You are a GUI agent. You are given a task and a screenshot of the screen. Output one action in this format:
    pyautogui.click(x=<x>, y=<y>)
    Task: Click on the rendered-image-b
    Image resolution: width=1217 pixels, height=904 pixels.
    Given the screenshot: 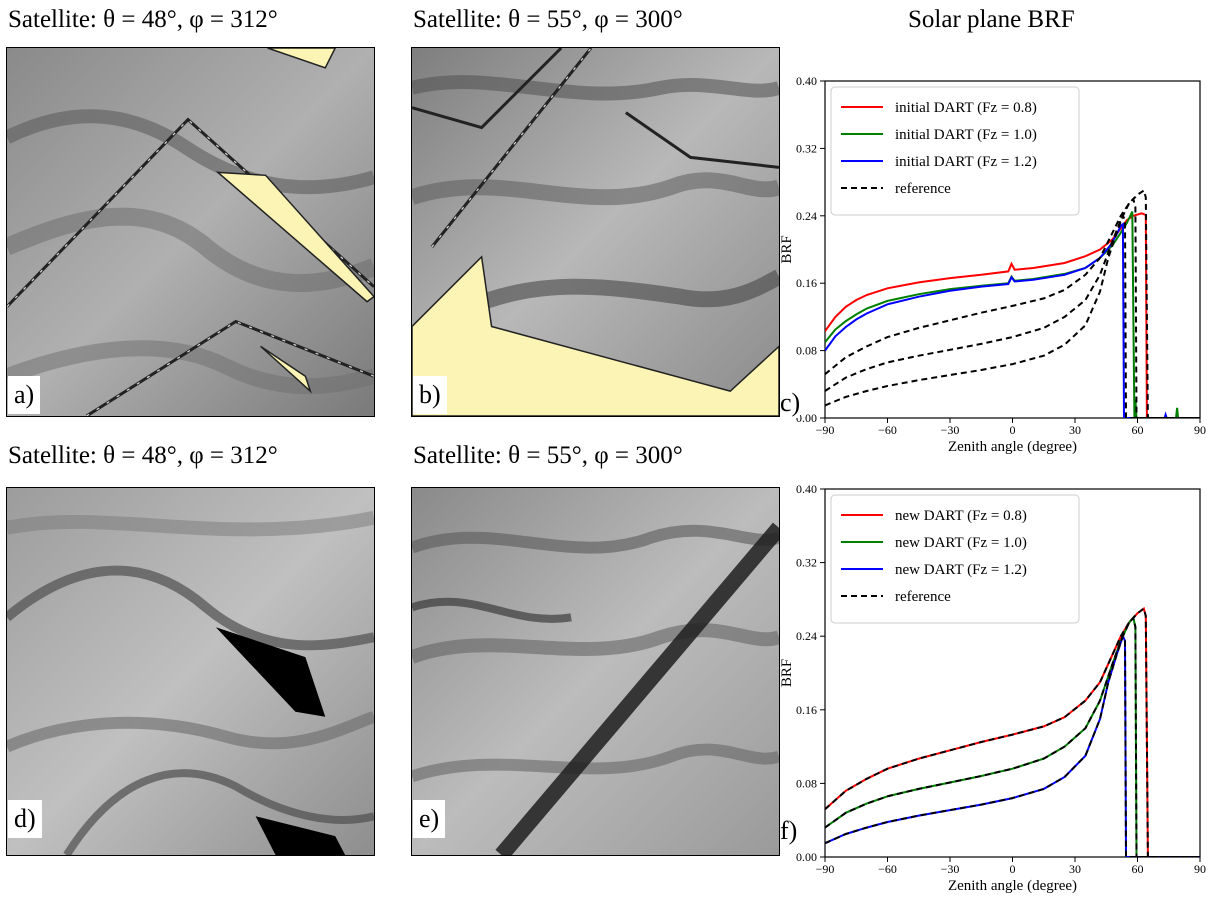 What is the action you would take?
    pyautogui.click(x=595, y=232)
    